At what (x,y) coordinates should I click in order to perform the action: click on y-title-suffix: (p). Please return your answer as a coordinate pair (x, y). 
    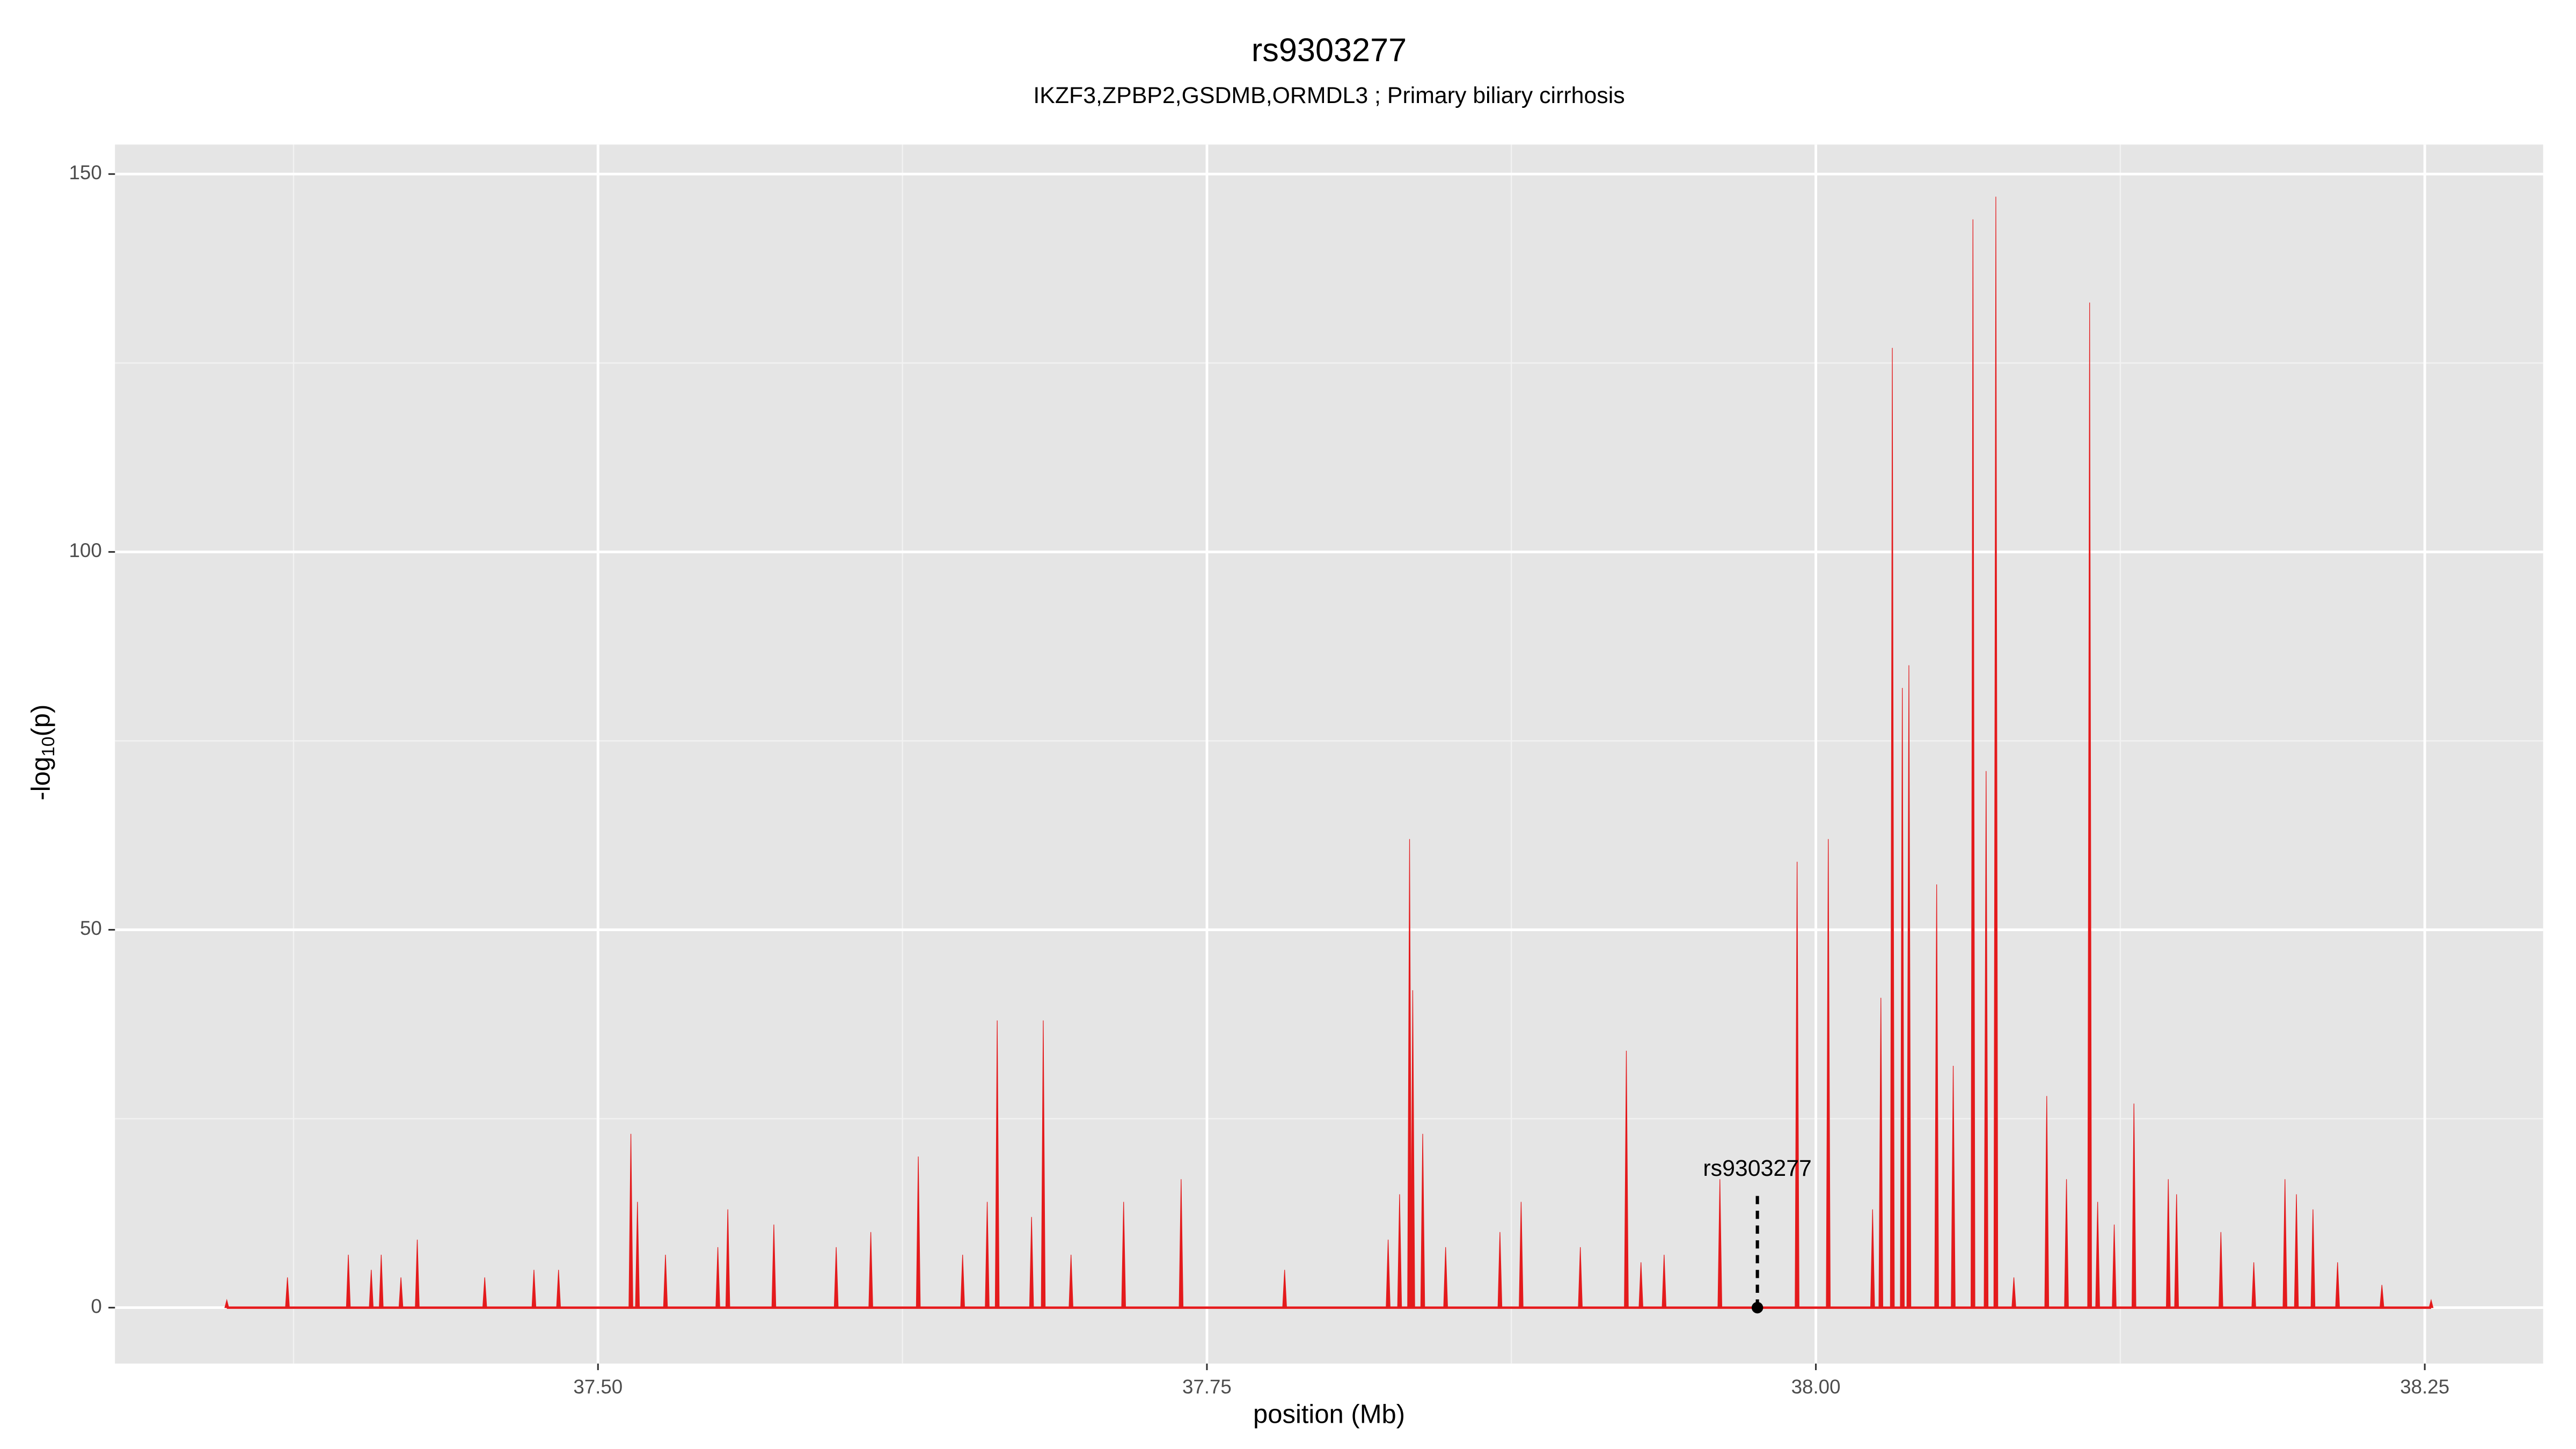
    Looking at the image, I should click on (41, 721).